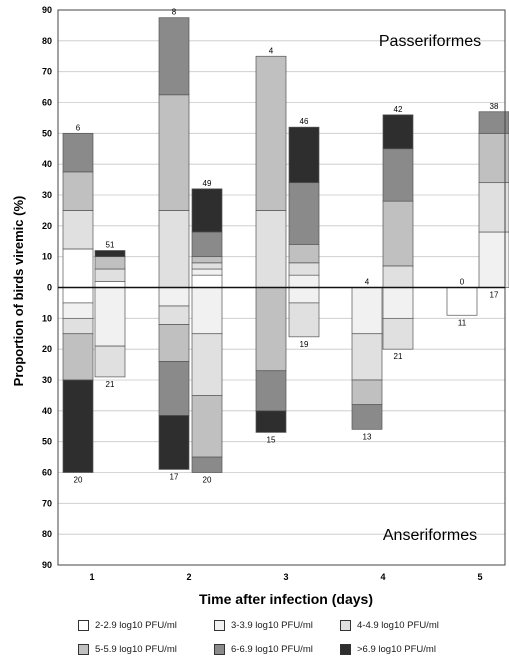 The width and height of the screenshot is (509, 662). Describe the element at coordinates (367, 436) in the screenshot. I see `sample-size-bottom: 13` at that location.